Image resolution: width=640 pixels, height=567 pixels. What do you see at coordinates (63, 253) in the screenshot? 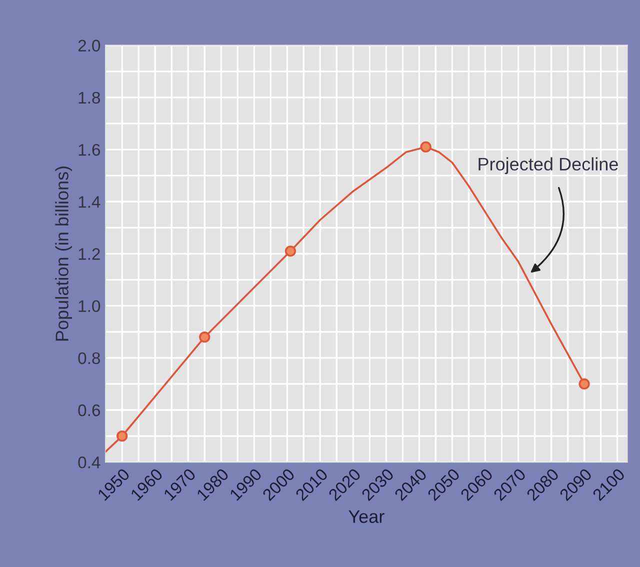
I see `y-axis-title: Population (in billions)` at bounding box center [63, 253].